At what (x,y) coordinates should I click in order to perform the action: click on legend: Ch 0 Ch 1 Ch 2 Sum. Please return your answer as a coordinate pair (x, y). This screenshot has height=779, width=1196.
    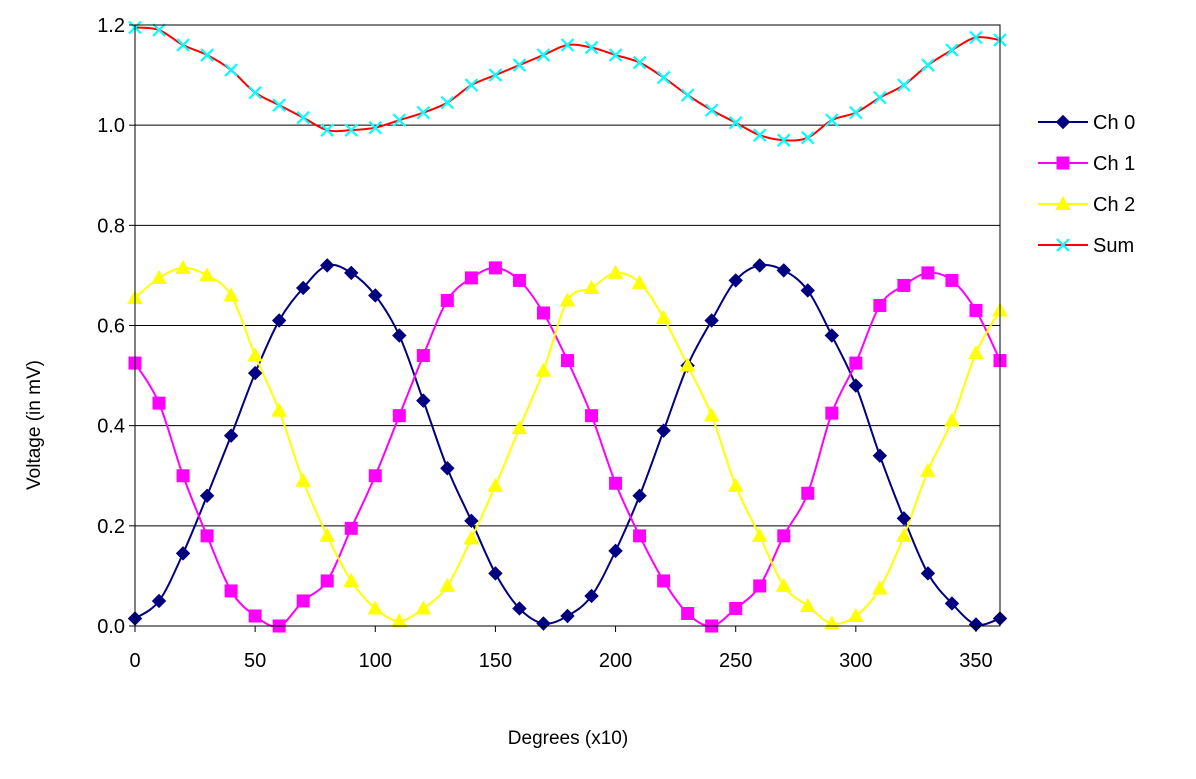
    Looking at the image, I should click on (1086, 184).